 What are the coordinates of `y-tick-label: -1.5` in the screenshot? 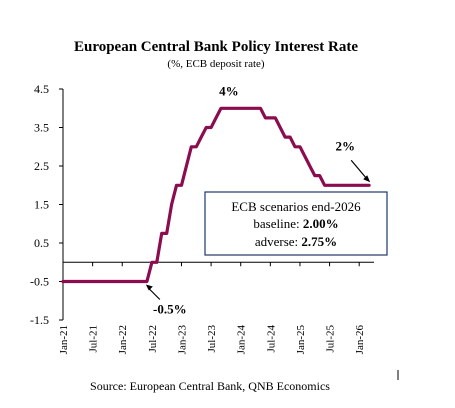 It's located at (39, 320).